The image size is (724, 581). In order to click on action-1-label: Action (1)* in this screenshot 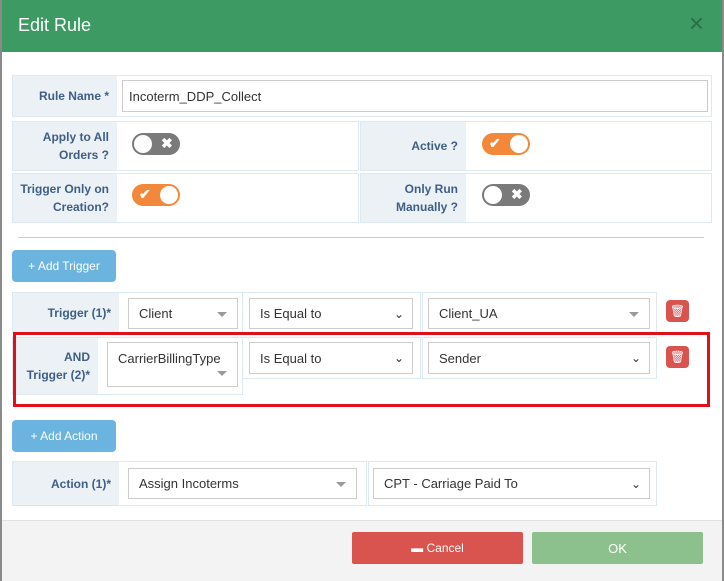, I will do `click(66, 483)`.